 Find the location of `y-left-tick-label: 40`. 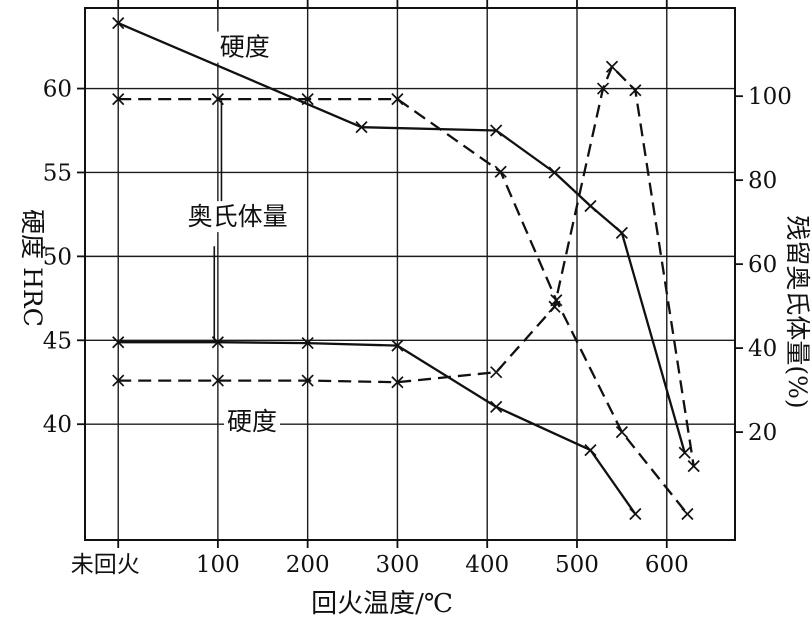

y-left-tick-label: 40 is located at coordinates (57, 425).